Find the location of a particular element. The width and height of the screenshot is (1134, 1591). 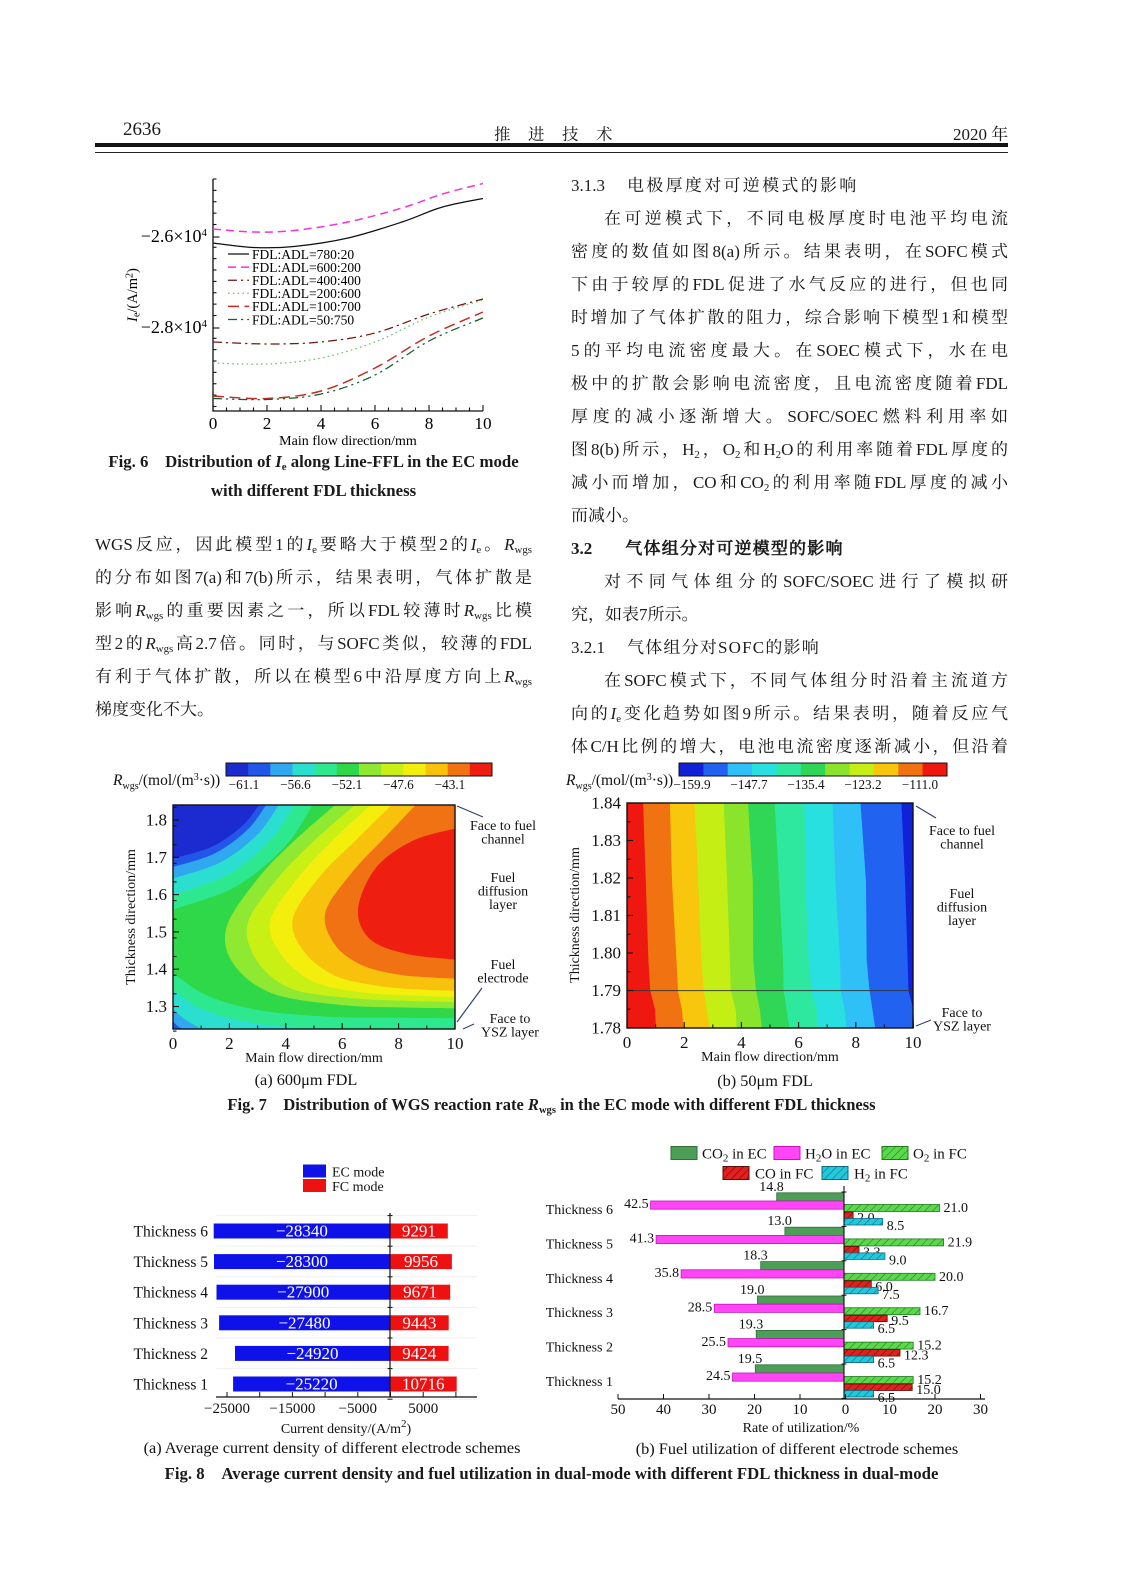

svg-text: 6.0 is located at coordinates (884, 1287).